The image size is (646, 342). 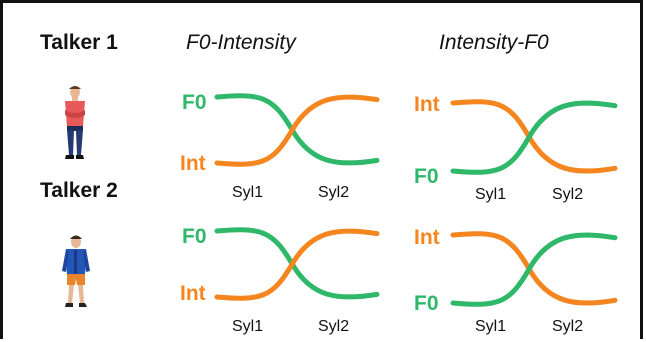 I want to click on panel-4-intensity-curve, so click(x=534, y=268).